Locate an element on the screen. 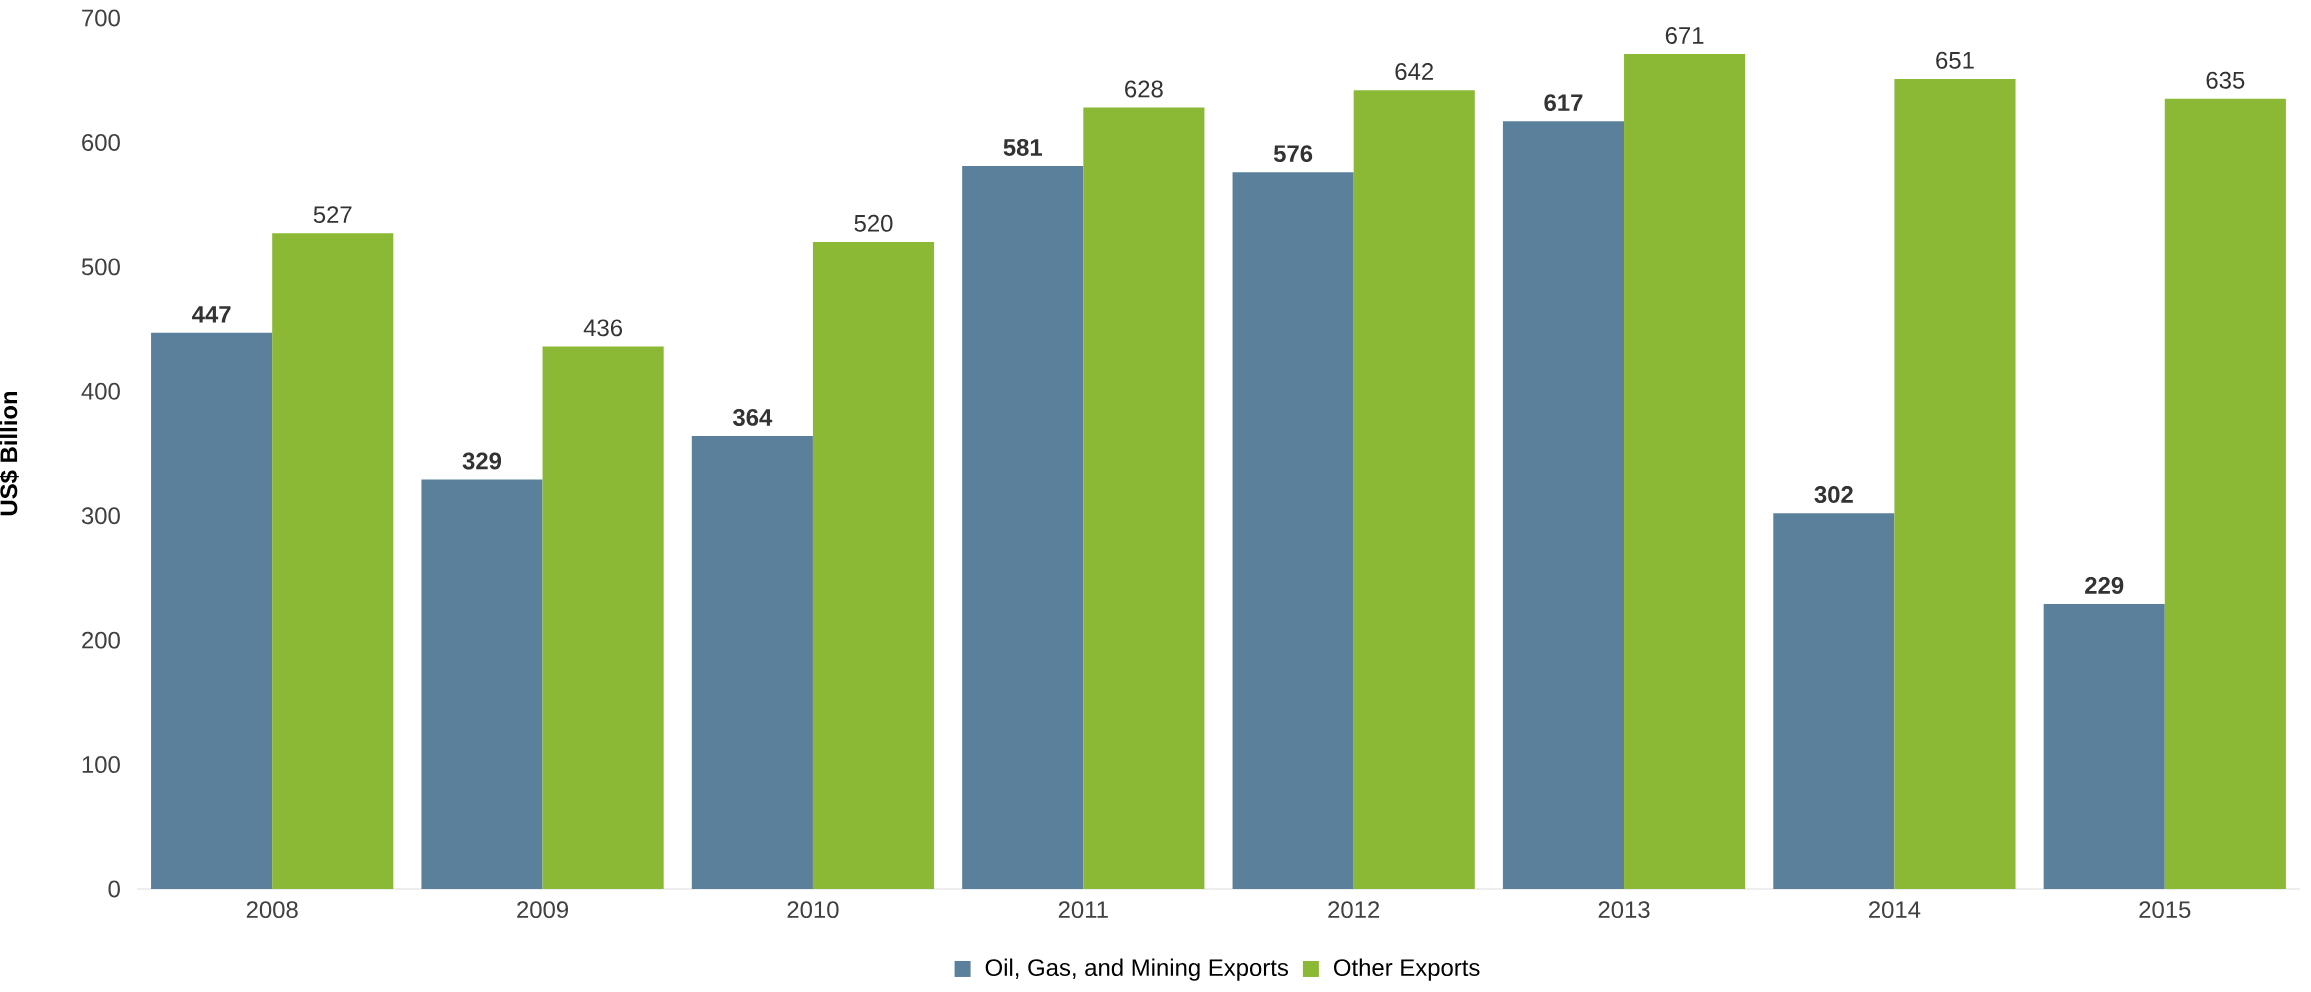  data-label: 671 is located at coordinates (1684, 35).